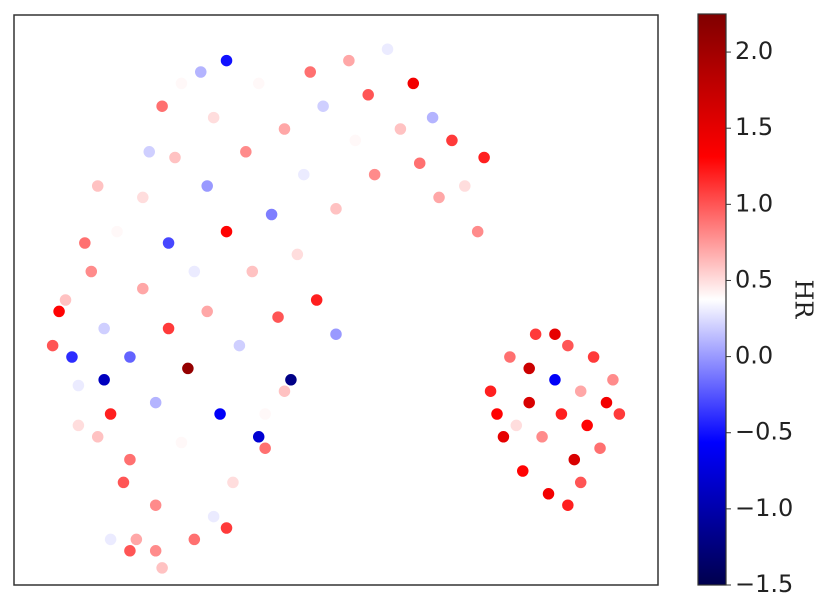  Describe the element at coordinates (764, 584) in the screenshot. I see `colorbar-tick-label: −1.5` at that location.